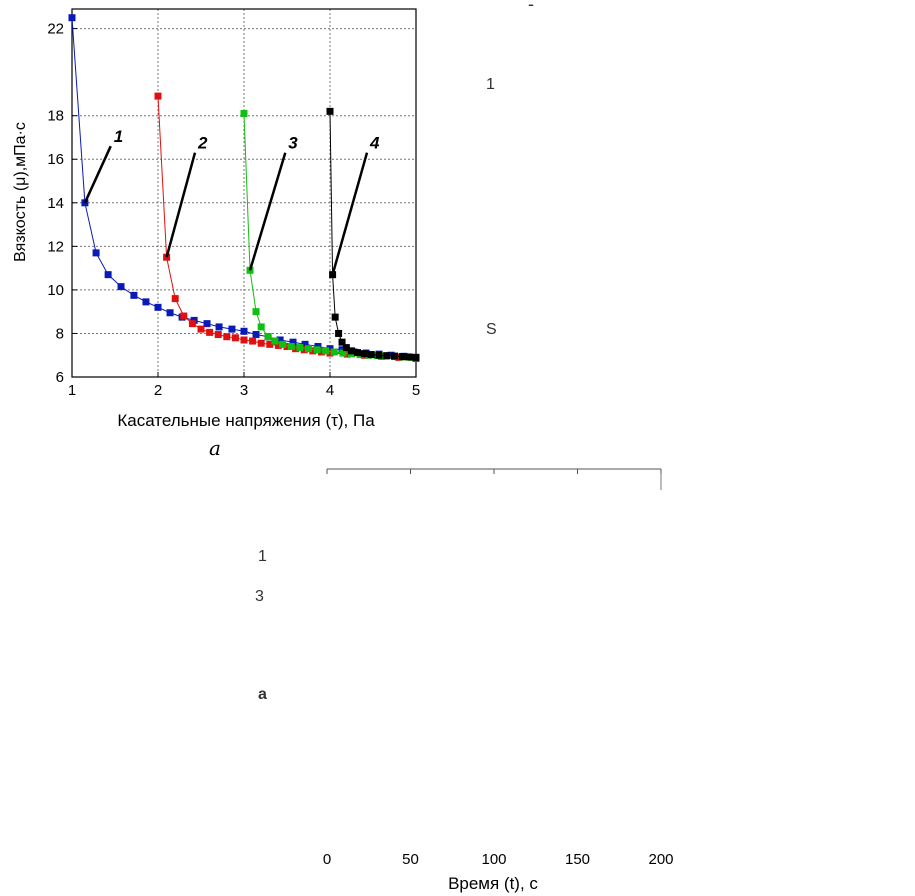 The height and width of the screenshot is (896, 915). What do you see at coordinates (330, 390) in the screenshot?
I see `chart1-xtick-label: 4` at bounding box center [330, 390].